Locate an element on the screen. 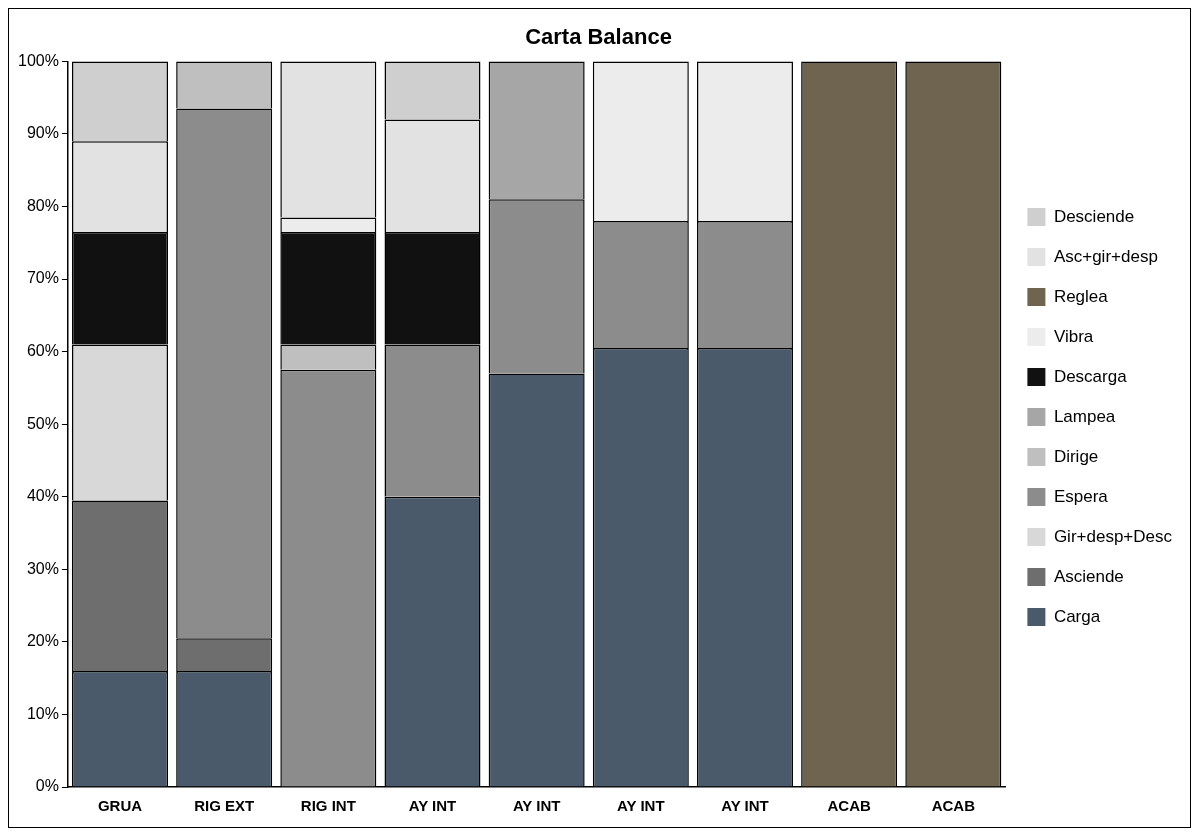 This screenshot has height=838, width=1201. y-tick-label: 50% is located at coordinates (42, 423).